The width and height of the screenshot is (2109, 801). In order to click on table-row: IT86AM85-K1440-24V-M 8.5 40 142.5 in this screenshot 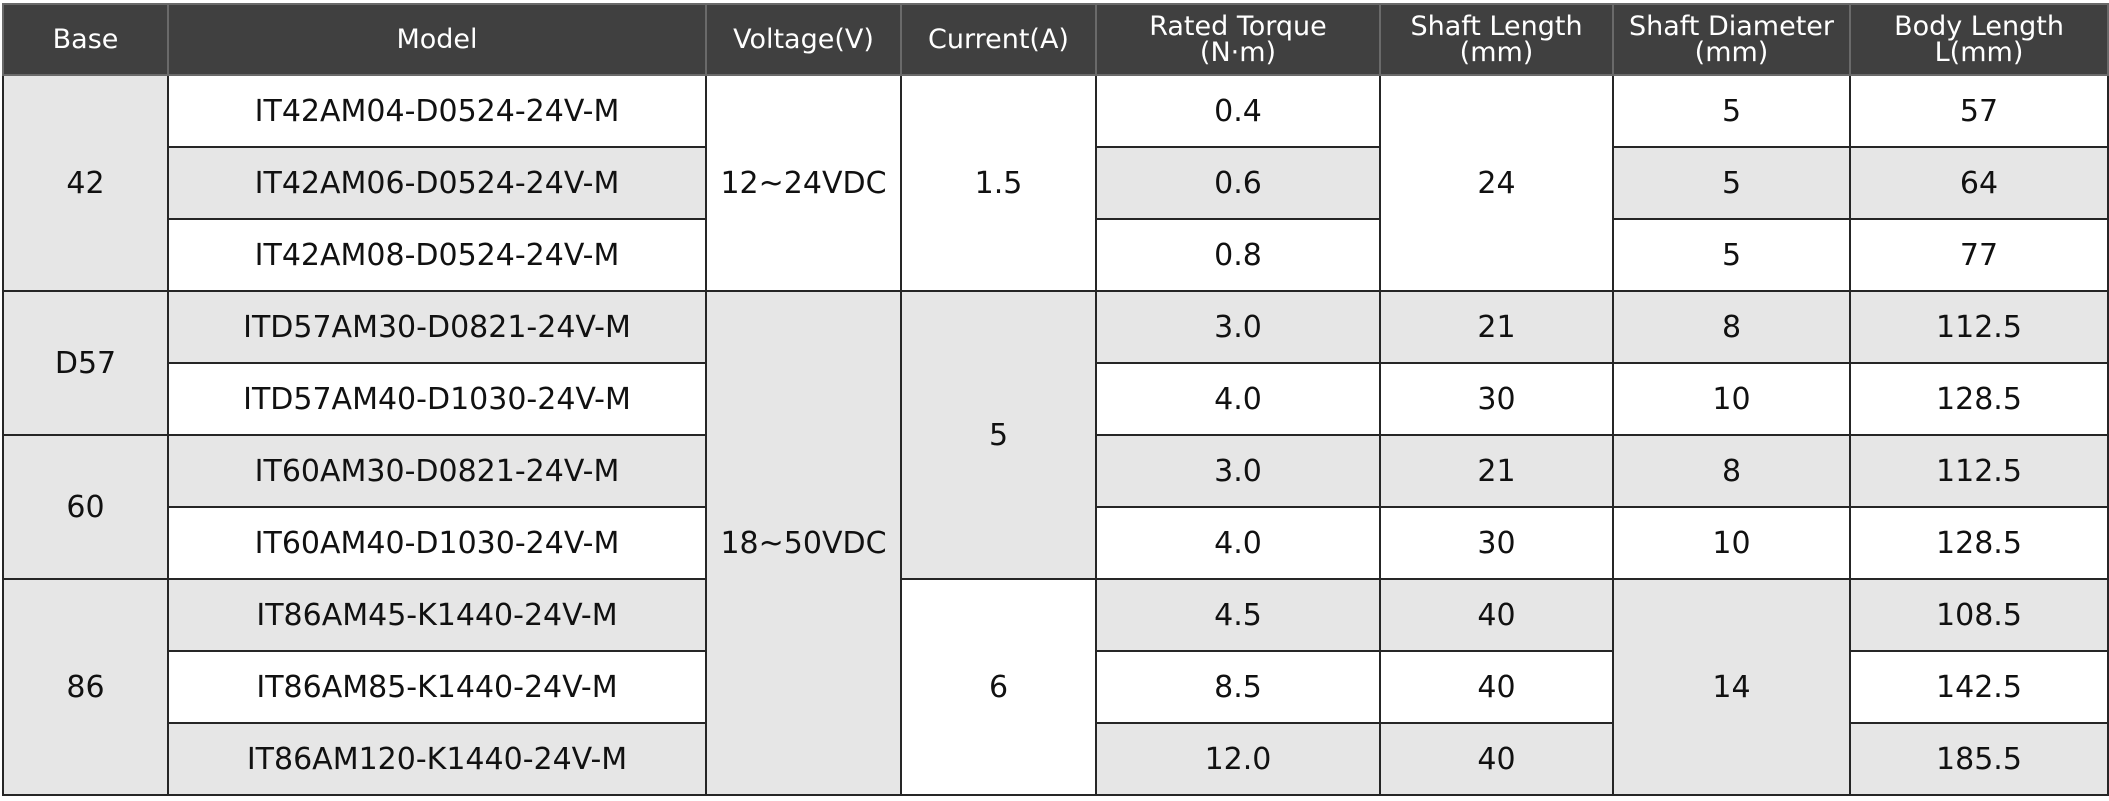, I will do `click(1056, 687)`.